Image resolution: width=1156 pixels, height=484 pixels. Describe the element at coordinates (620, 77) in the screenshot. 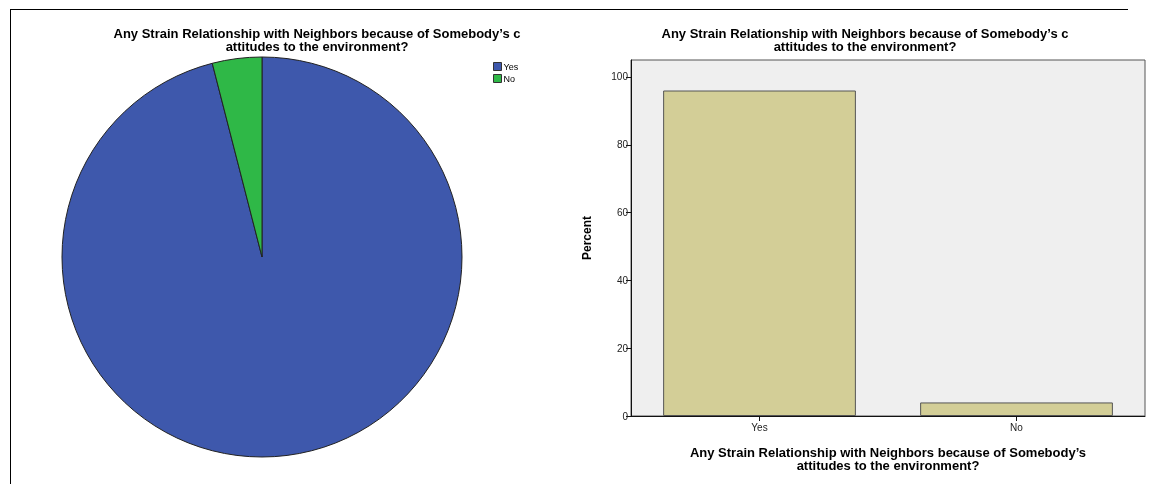

I see `y-tick-label: 100` at that location.